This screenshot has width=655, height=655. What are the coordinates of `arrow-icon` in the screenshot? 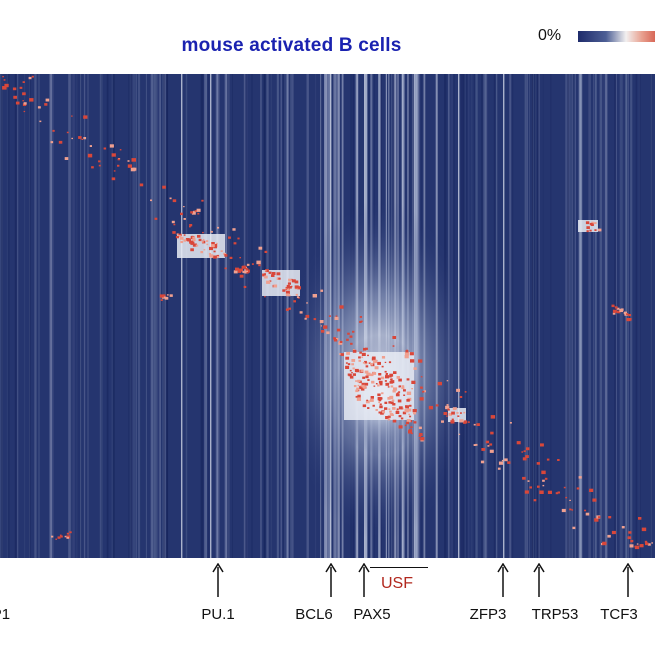 It's located at (503, 580).